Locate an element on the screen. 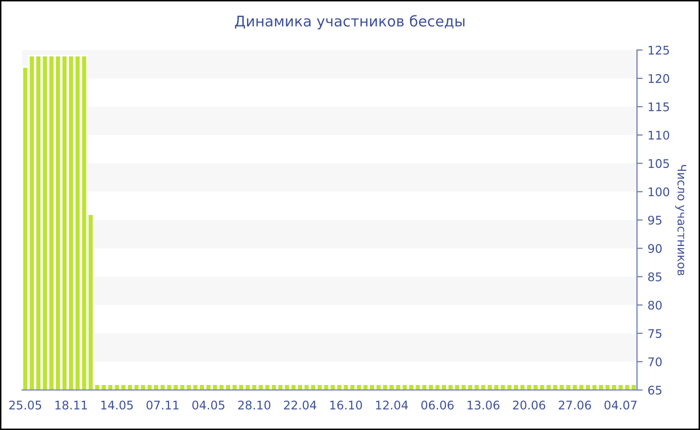  x-tick-label: 04.05 is located at coordinates (208, 405).